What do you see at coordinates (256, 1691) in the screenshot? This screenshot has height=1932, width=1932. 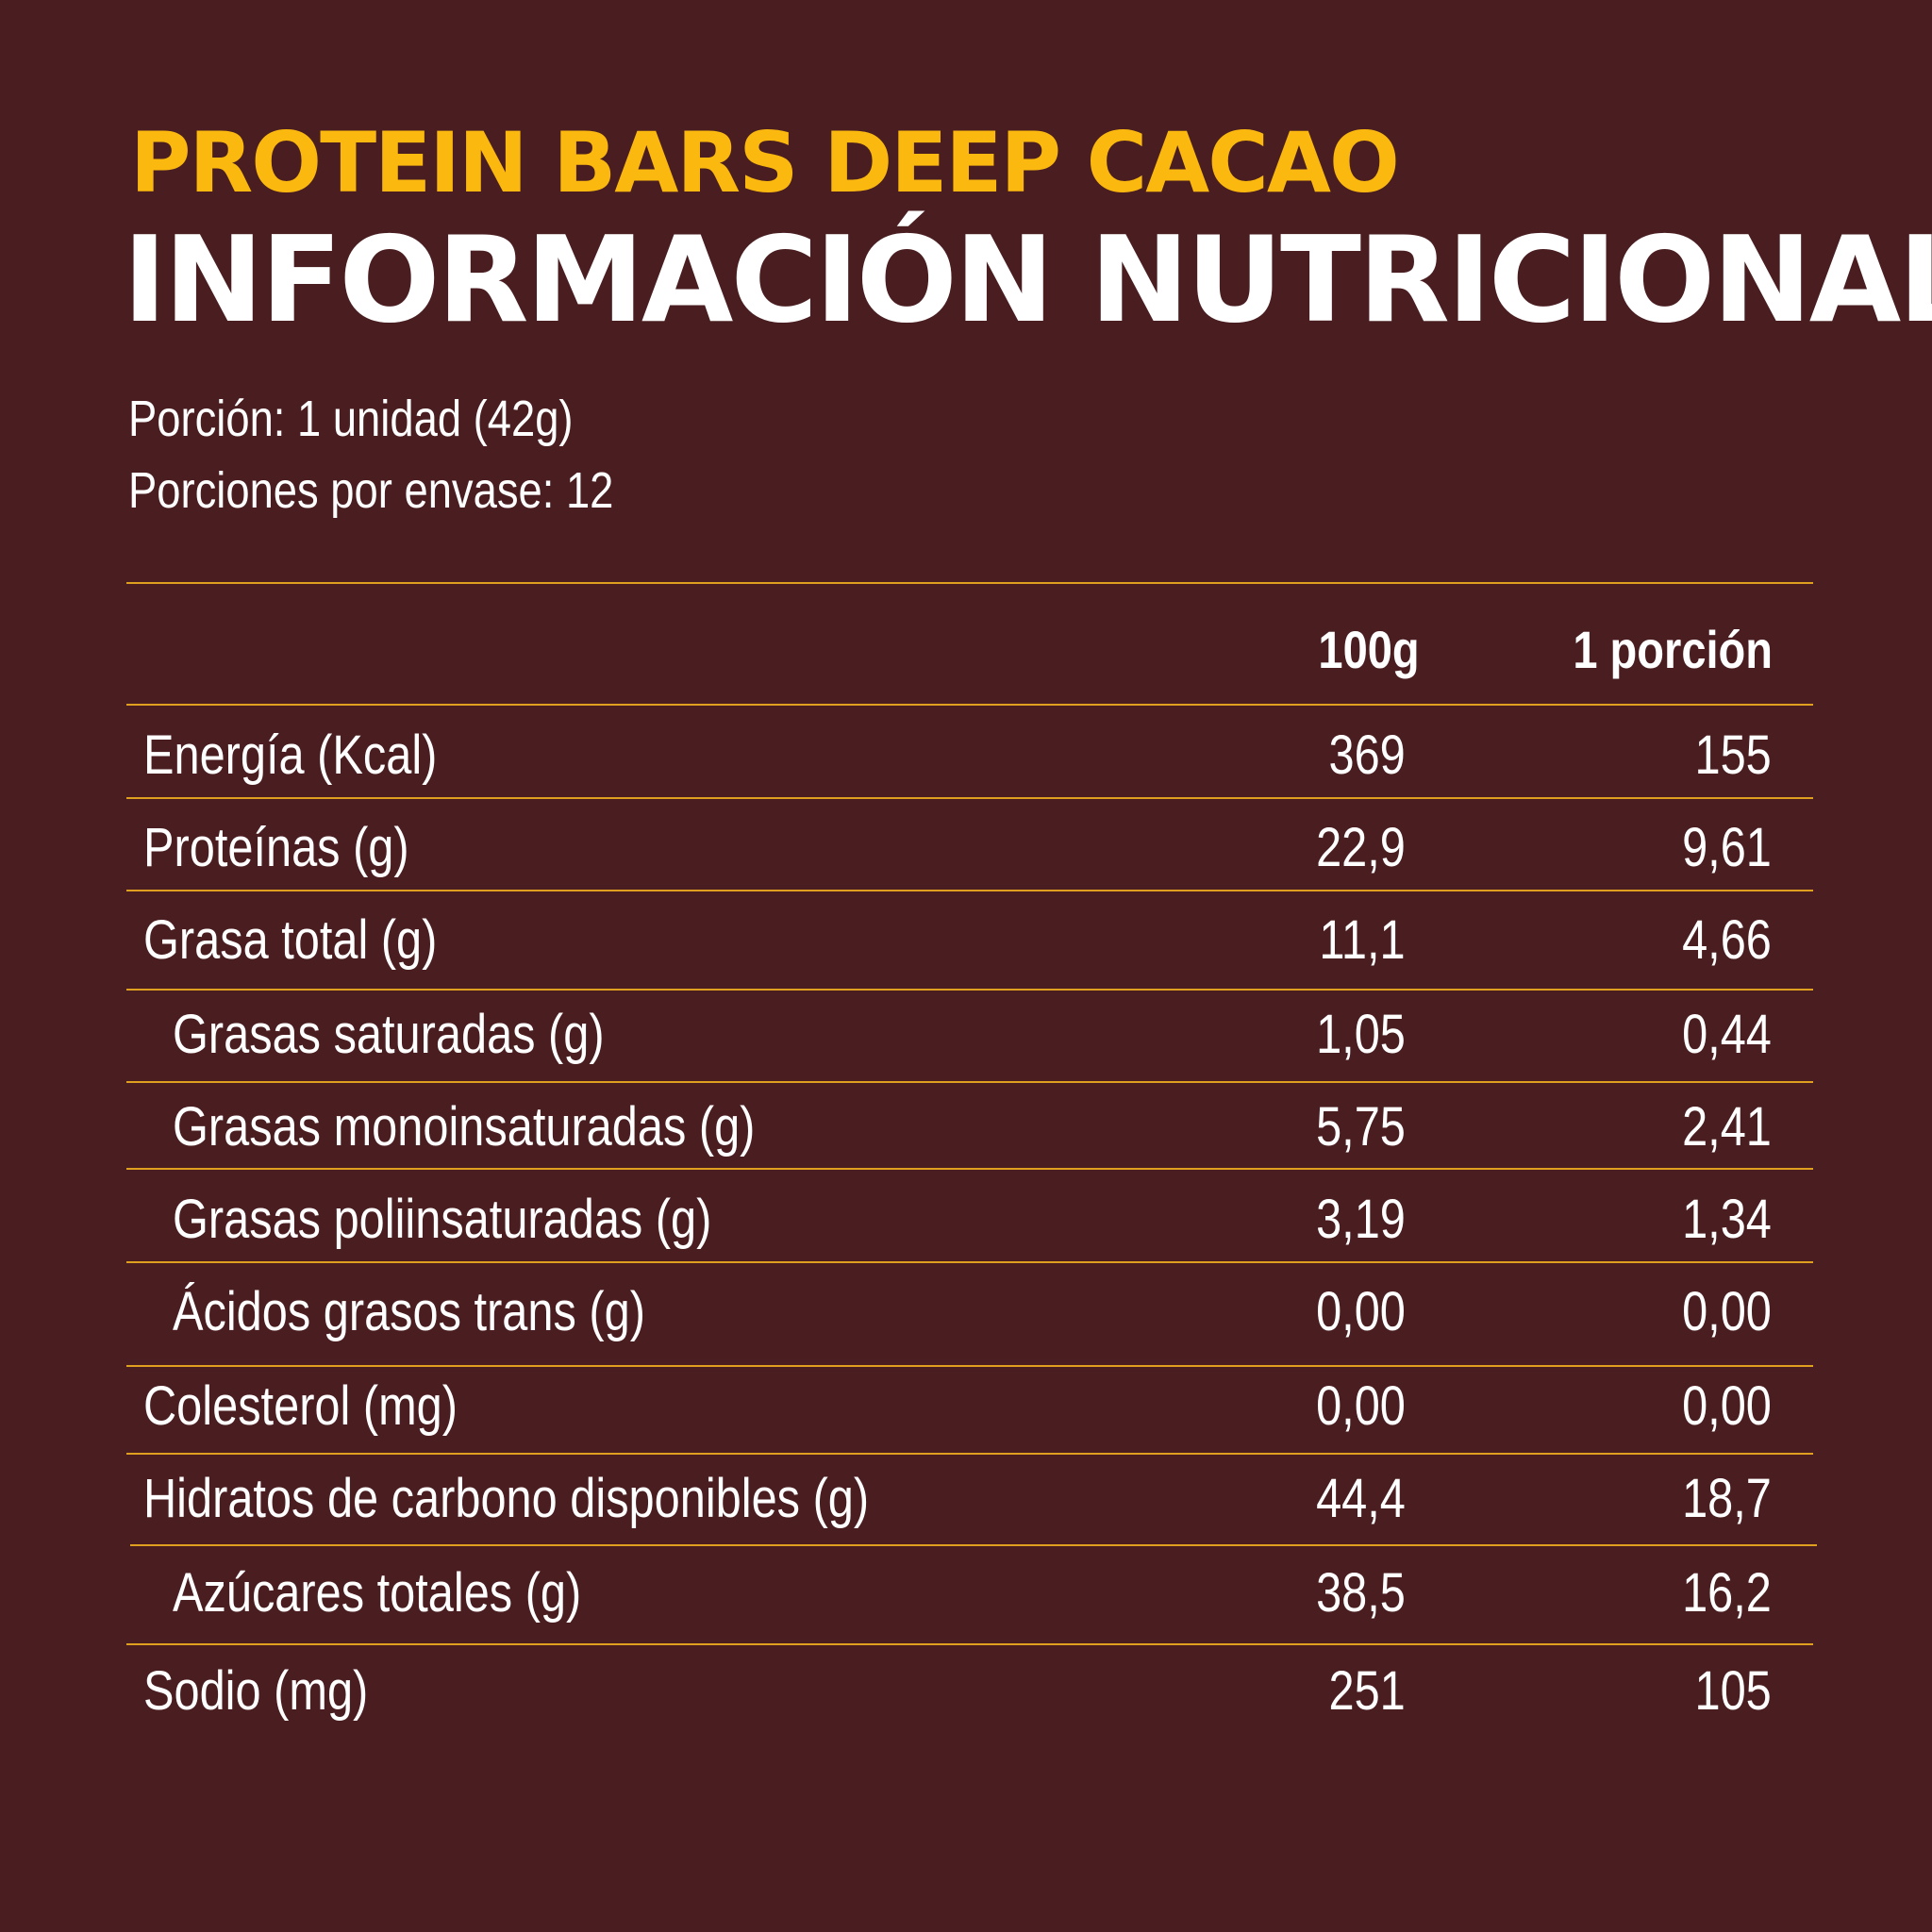 I see `nutrient-label: Sodio (mg)` at bounding box center [256, 1691].